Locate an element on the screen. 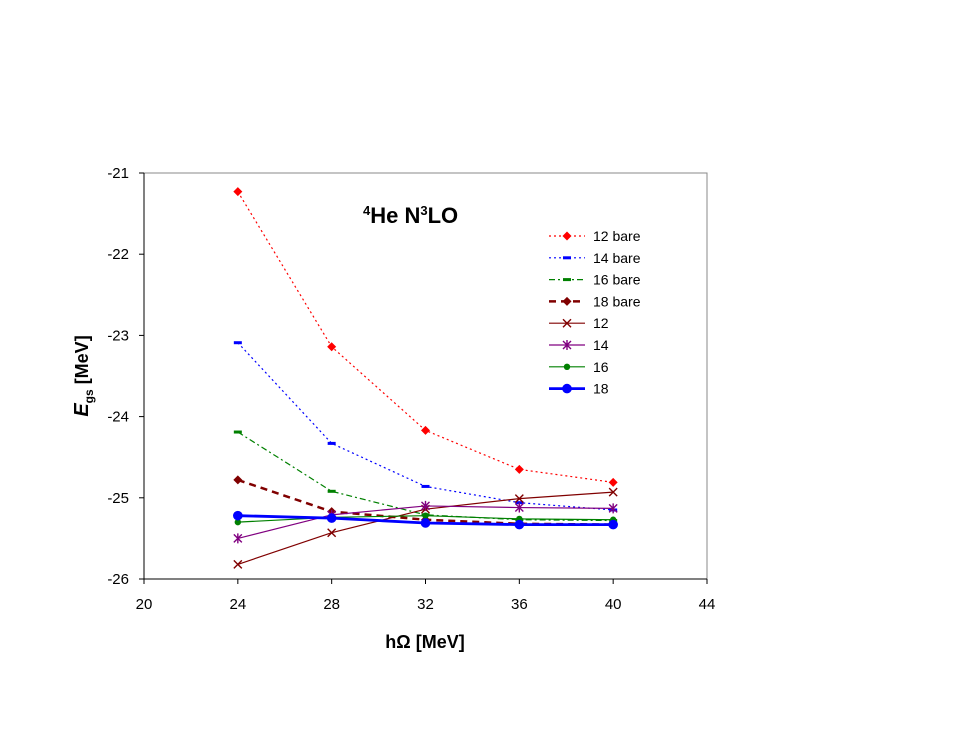  legend-item-12-bare: 12 bare is located at coordinates (595, 236).